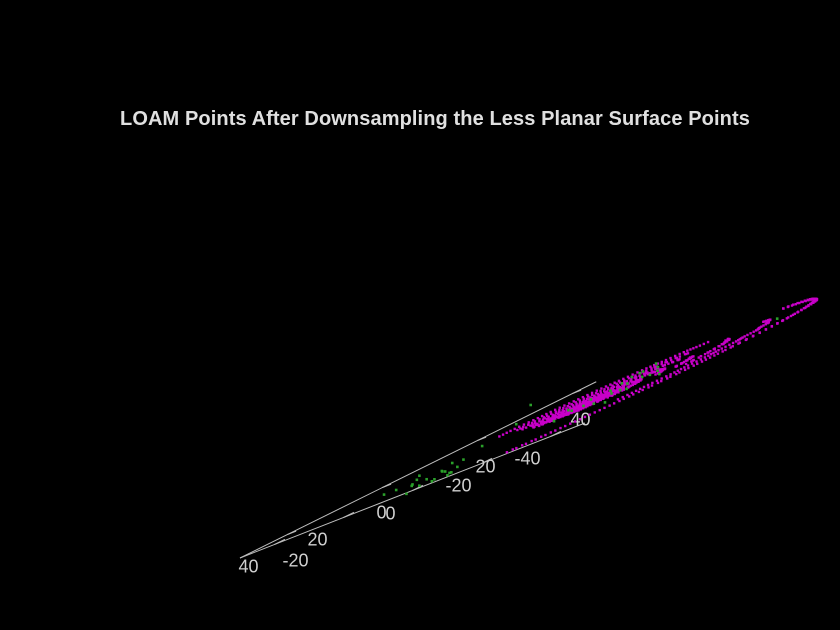 This screenshot has width=840, height=630. Describe the element at coordinates (482, 438) in the screenshot. I see `y-tick-mark` at that location.